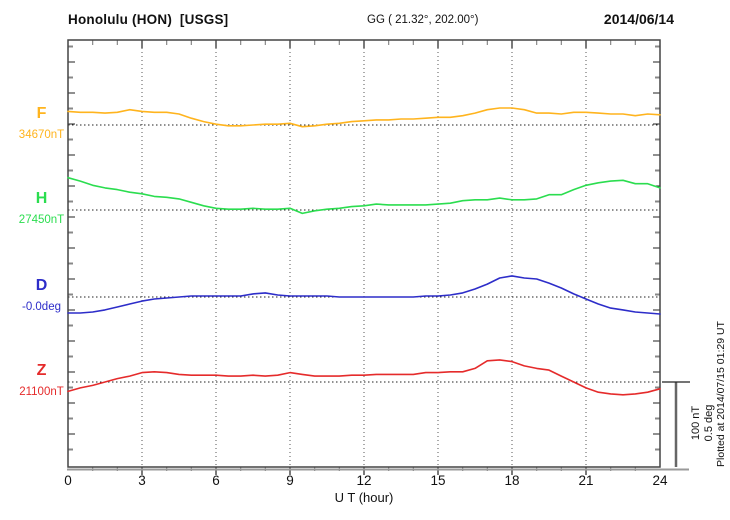  What do you see at coordinates (41, 220) in the screenshot?
I see `channel-baseline-H: 27450nT` at bounding box center [41, 220].